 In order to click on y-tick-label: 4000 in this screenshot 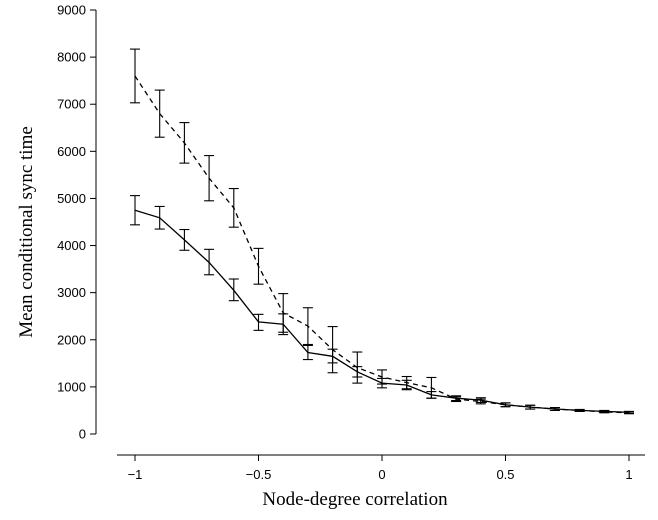, I will do `click(71, 245)`.